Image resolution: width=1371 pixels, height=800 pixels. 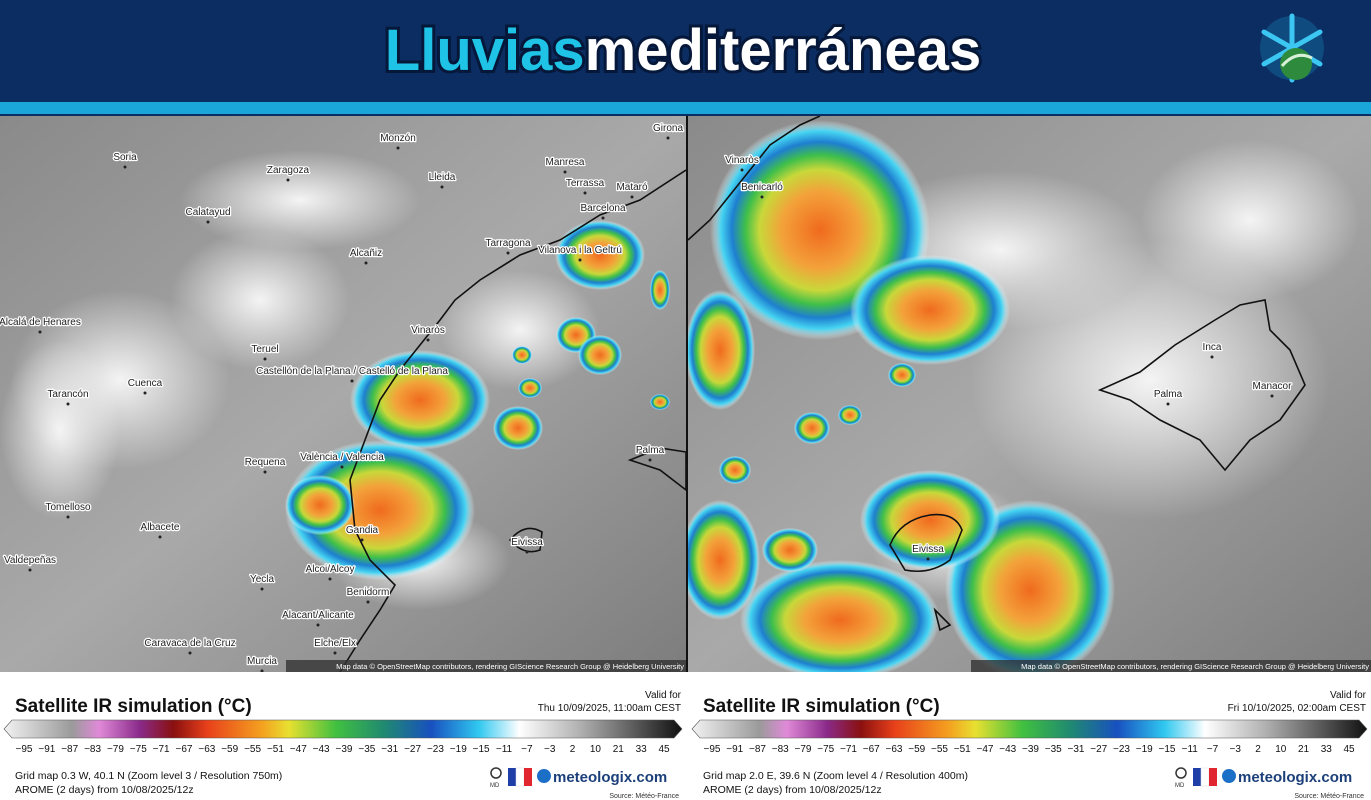 What do you see at coordinates (145, 383) in the screenshot?
I see `city-label: Cuenca` at bounding box center [145, 383].